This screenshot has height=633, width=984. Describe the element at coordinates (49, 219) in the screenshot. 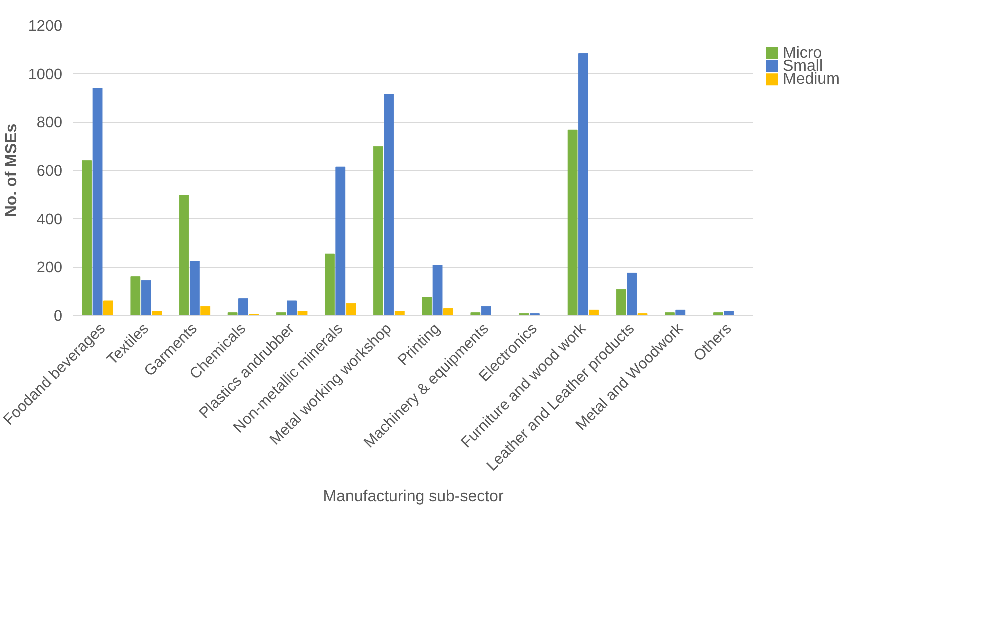

I see `y-tick-label: 400` at that location.